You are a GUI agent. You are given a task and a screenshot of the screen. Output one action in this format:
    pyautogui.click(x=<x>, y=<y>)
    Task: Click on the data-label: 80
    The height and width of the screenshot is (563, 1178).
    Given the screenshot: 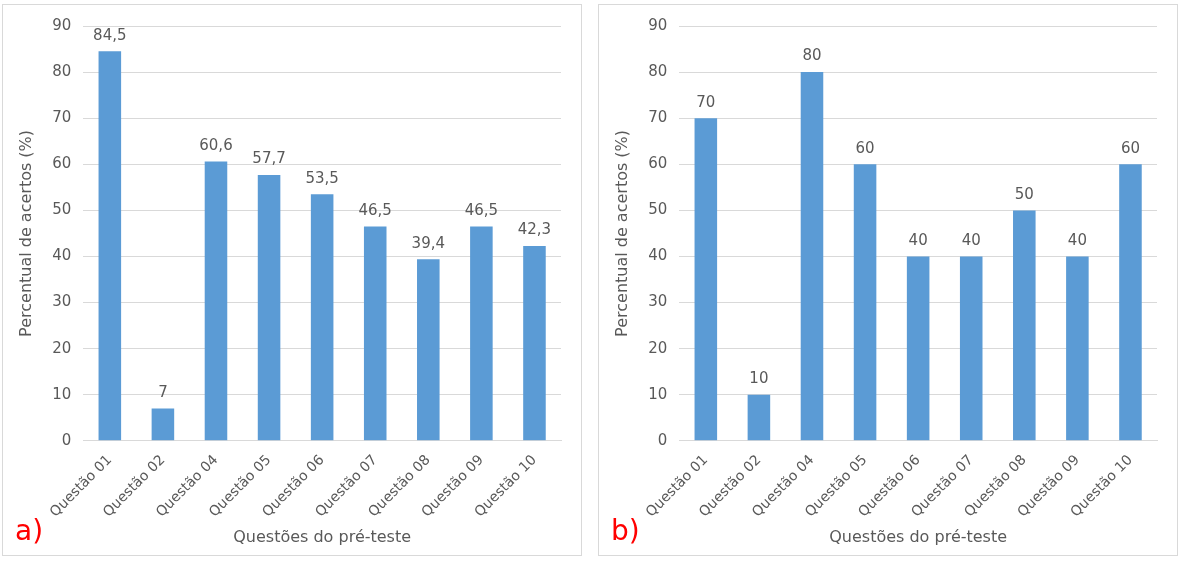 What is the action you would take?
    pyautogui.click(x=812, y=55)
    